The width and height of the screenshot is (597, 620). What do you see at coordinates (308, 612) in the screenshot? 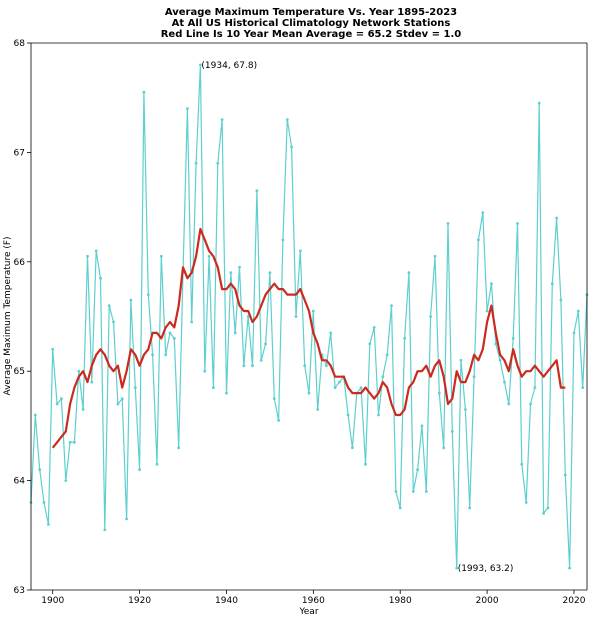
I see `x-axis-label: Year` at bounding box center [308, 612].